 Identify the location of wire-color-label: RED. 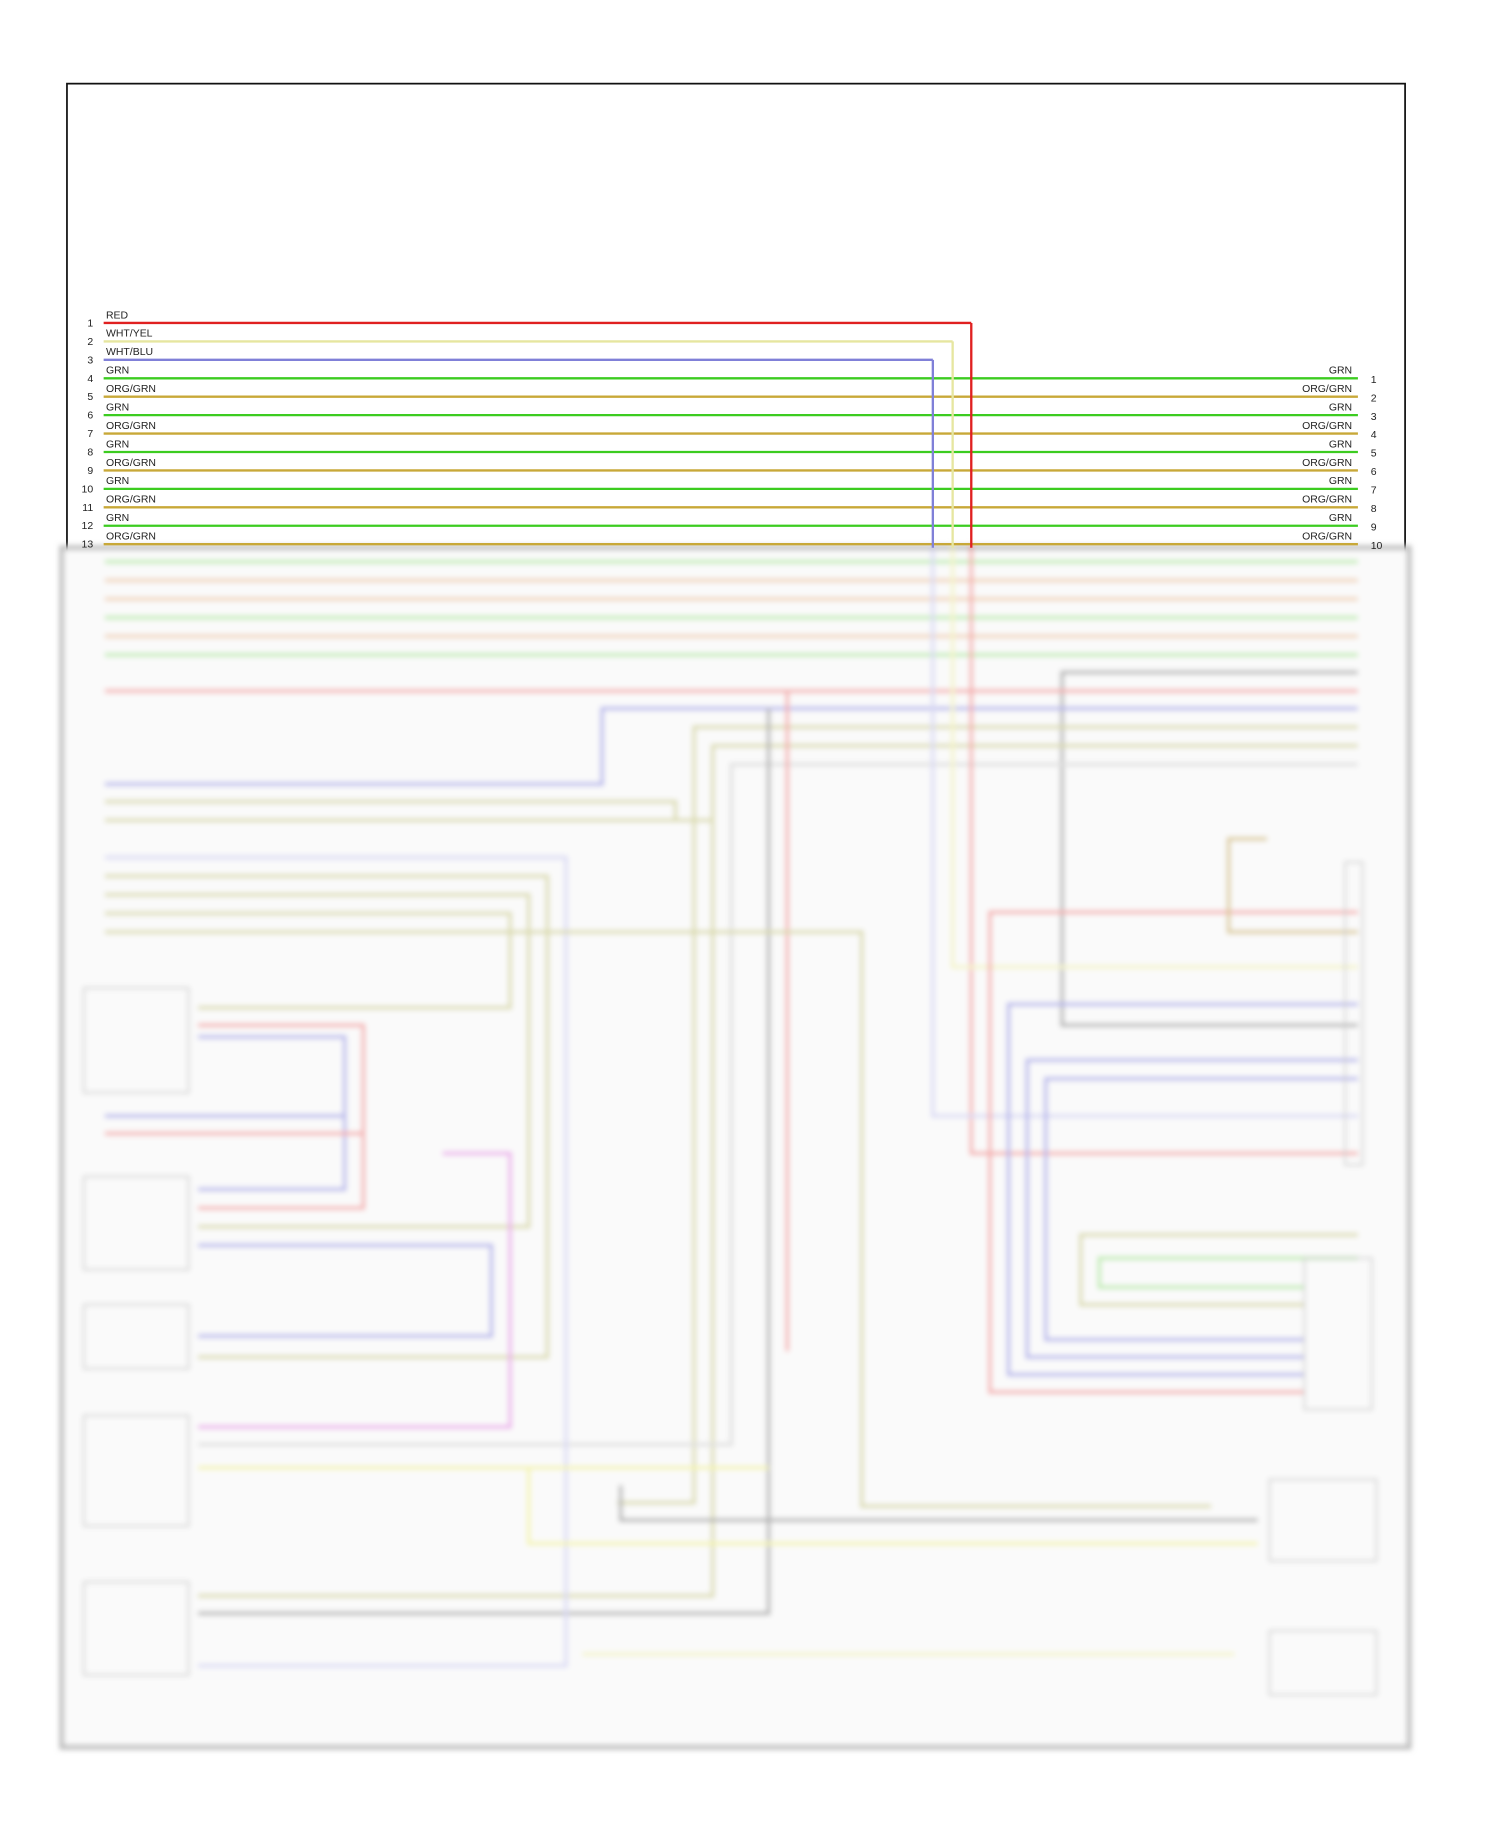
(117, 315).